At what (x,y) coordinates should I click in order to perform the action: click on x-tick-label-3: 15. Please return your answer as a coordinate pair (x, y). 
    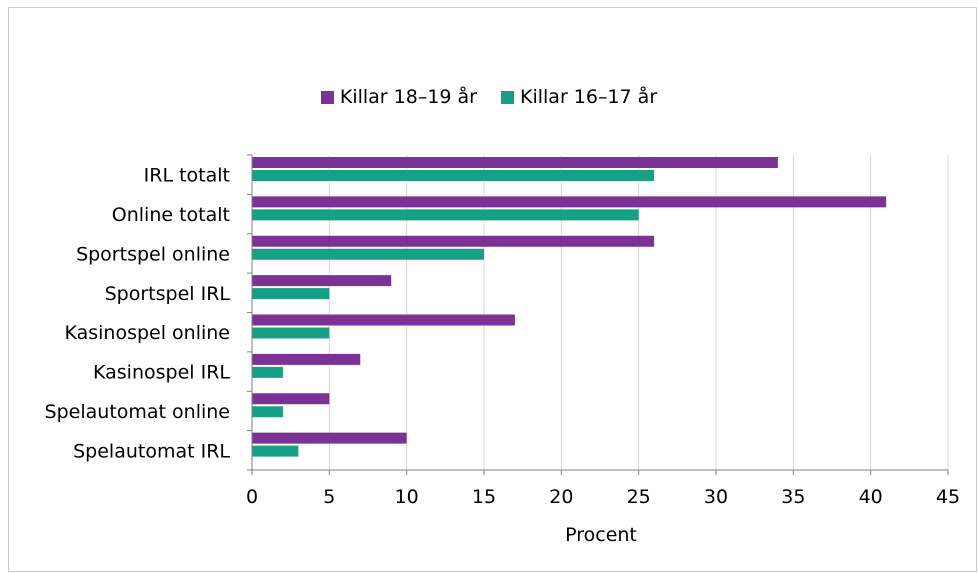
    Looking at the image, I should click on (484, 497).